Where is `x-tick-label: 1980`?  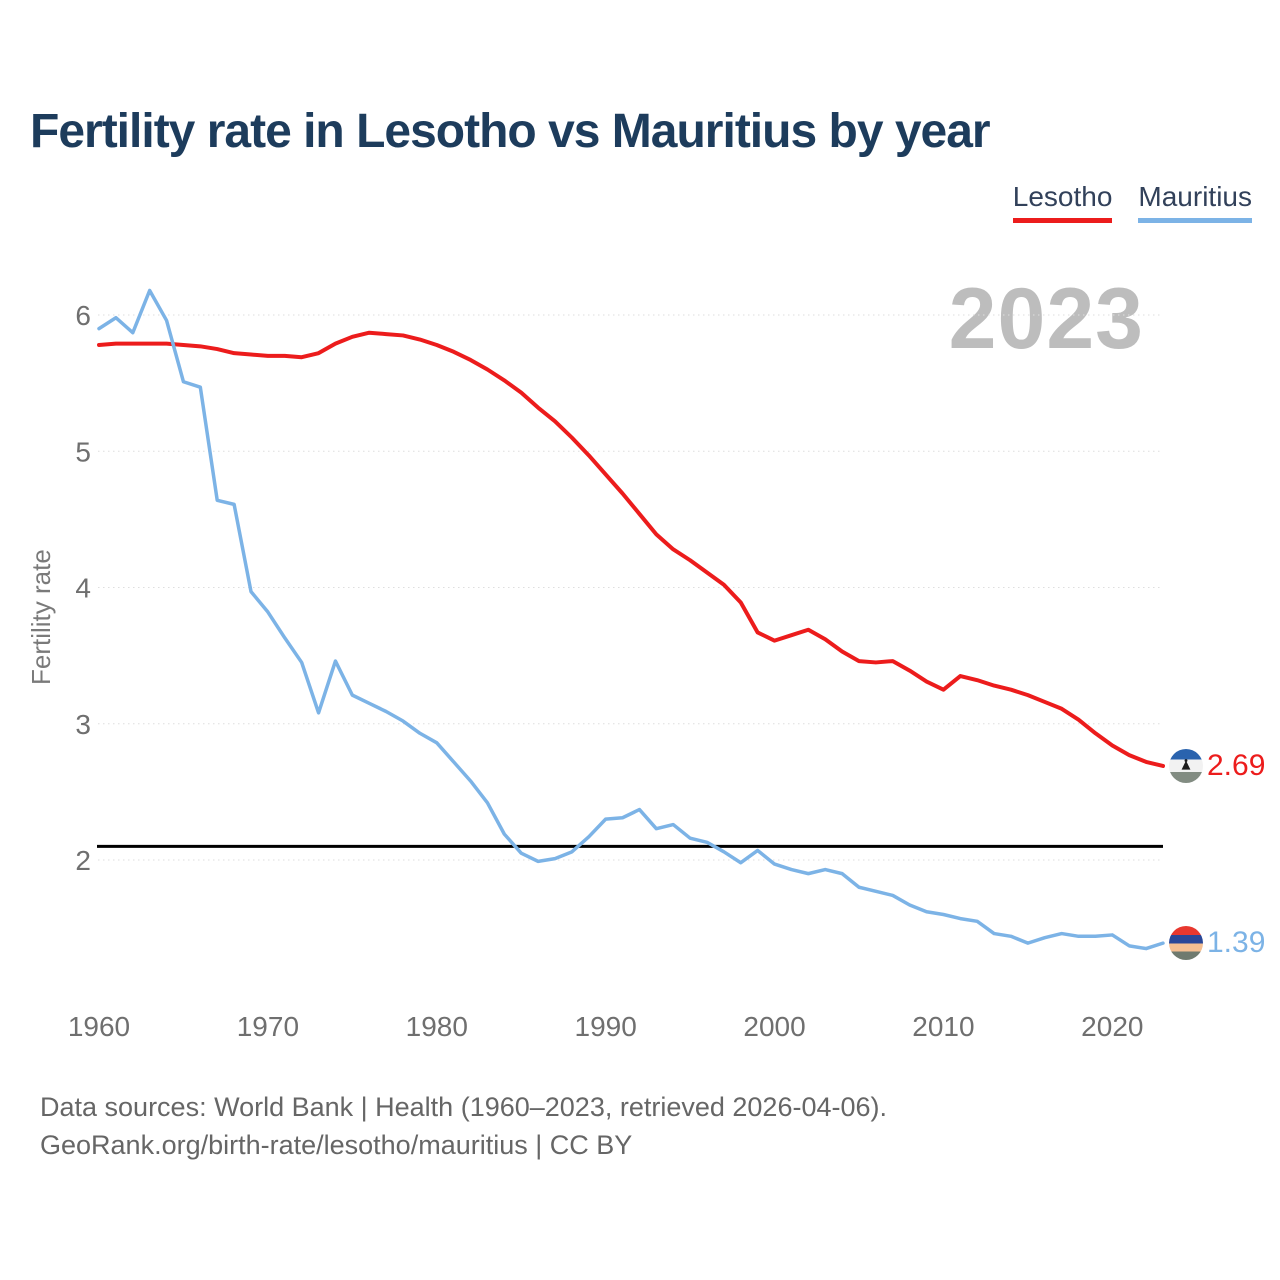 x-tick-label: 1980 is located at coordinates (437, 1026).